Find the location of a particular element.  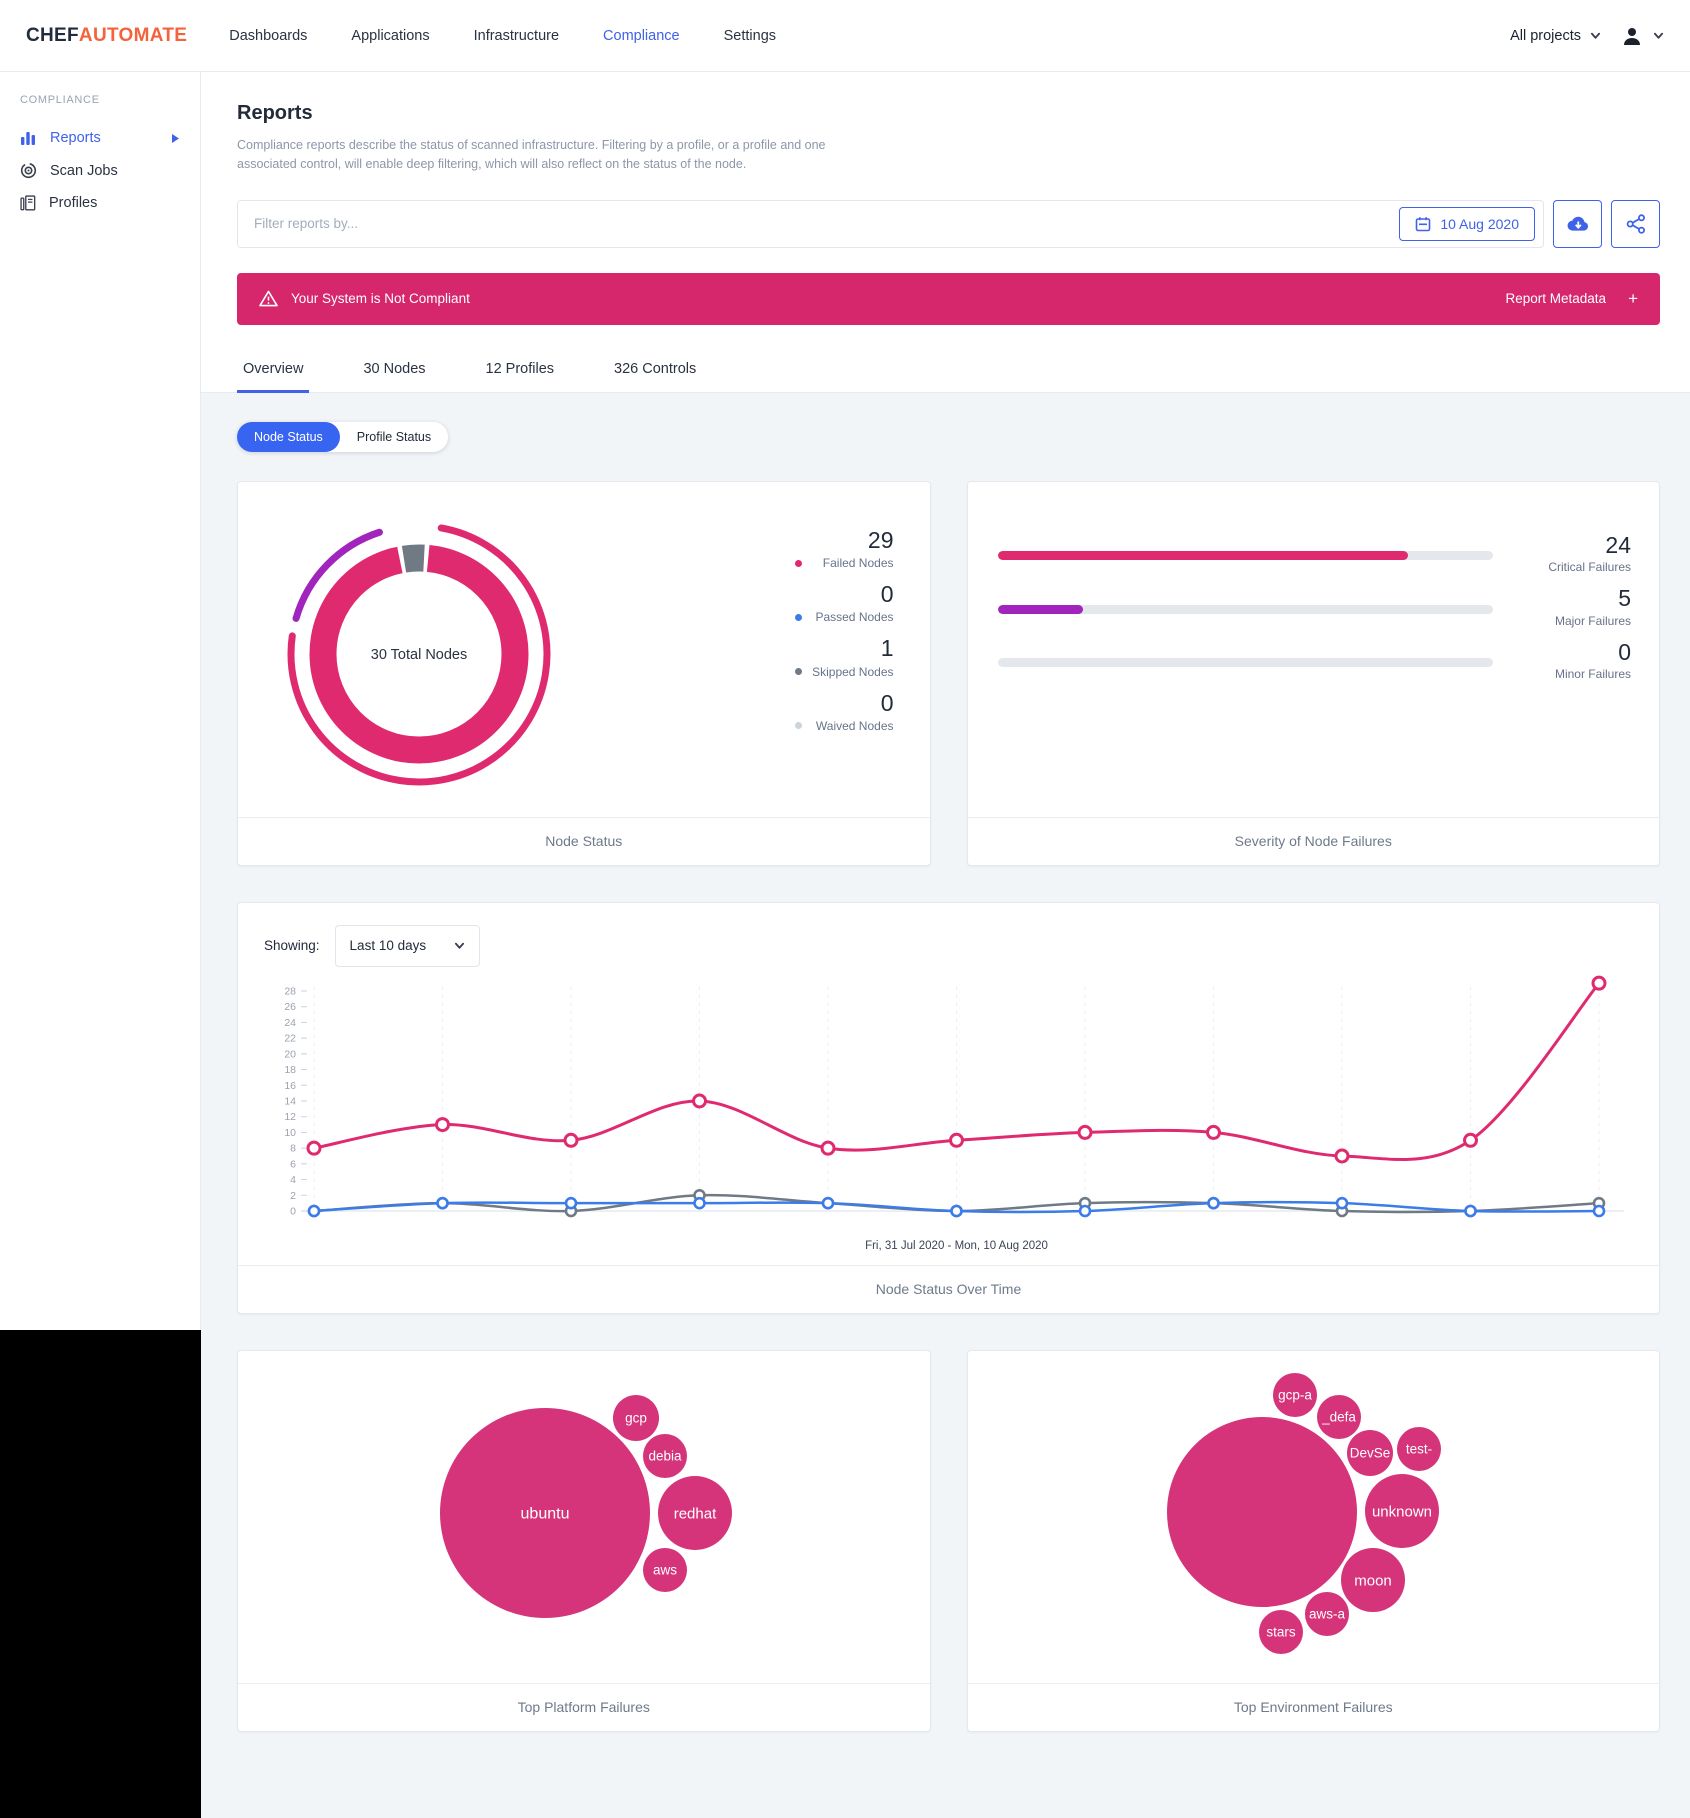

filter-row: 10 Aug 2020 is located at coordinates (948, 223).